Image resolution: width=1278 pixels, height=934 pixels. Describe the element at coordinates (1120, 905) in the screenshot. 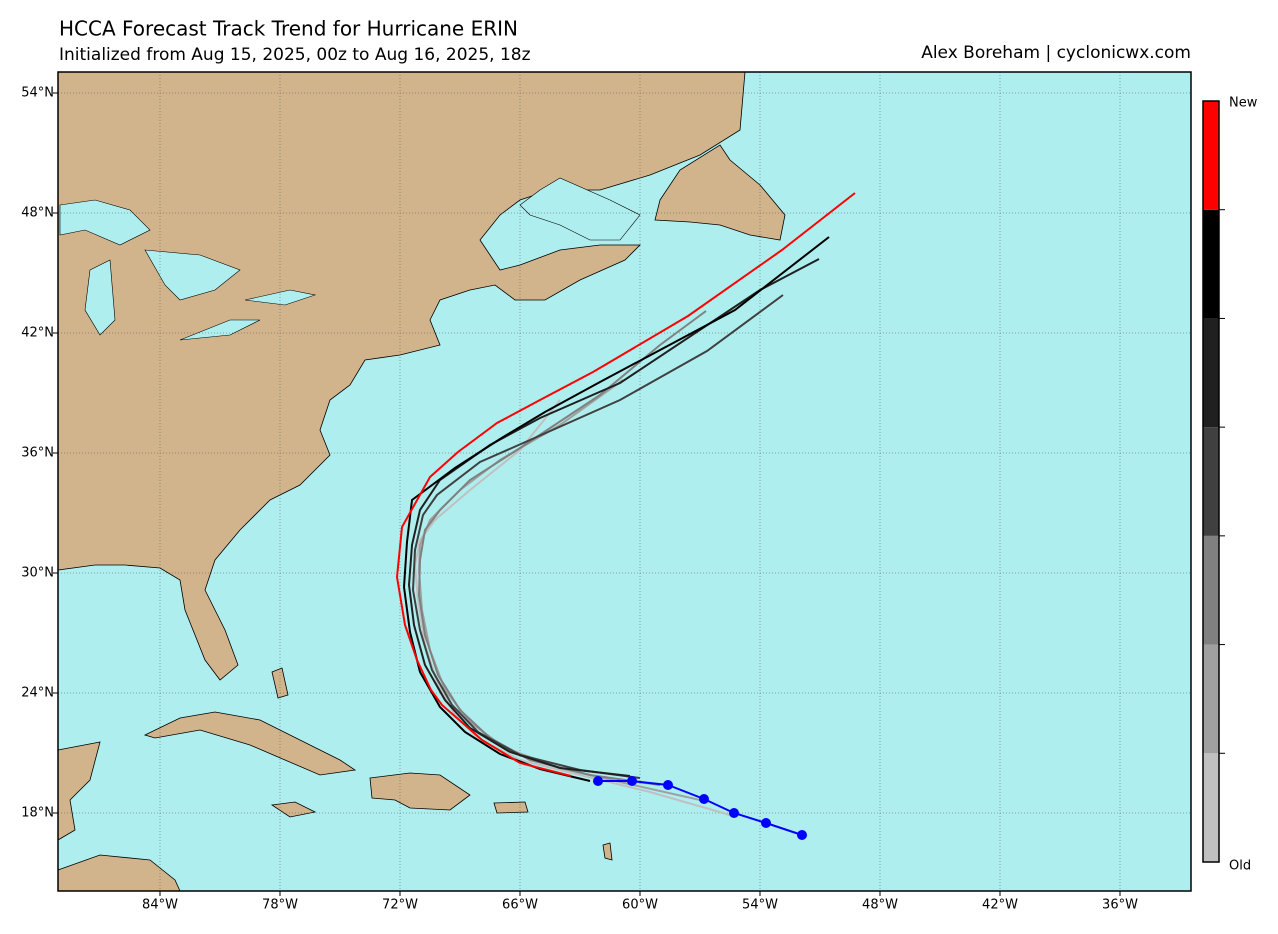

I see `x-tick-label: 36°W` at that location.